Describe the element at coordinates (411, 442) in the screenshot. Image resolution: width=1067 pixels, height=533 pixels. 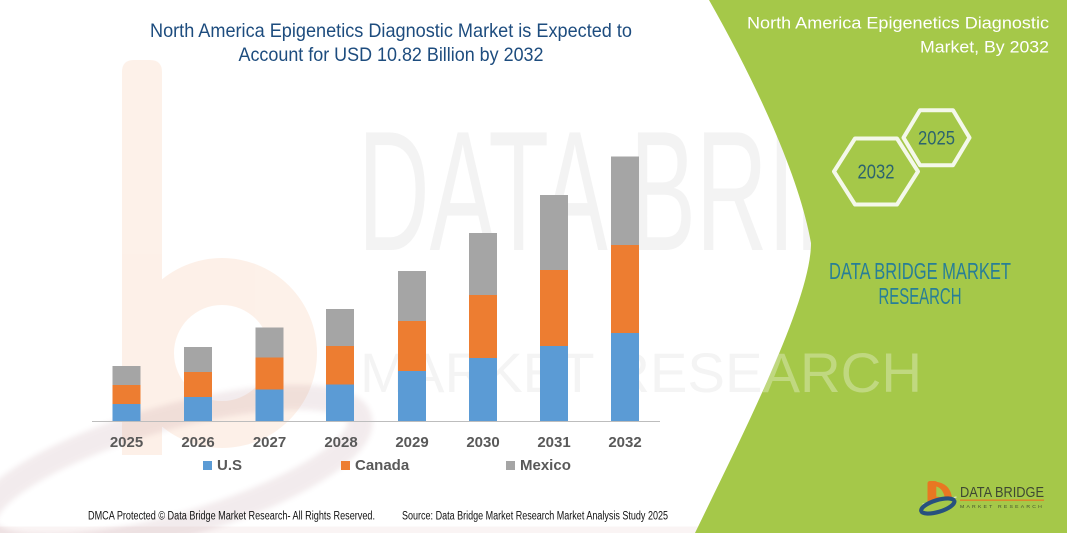
I see `svg-text: 2029` at that location.